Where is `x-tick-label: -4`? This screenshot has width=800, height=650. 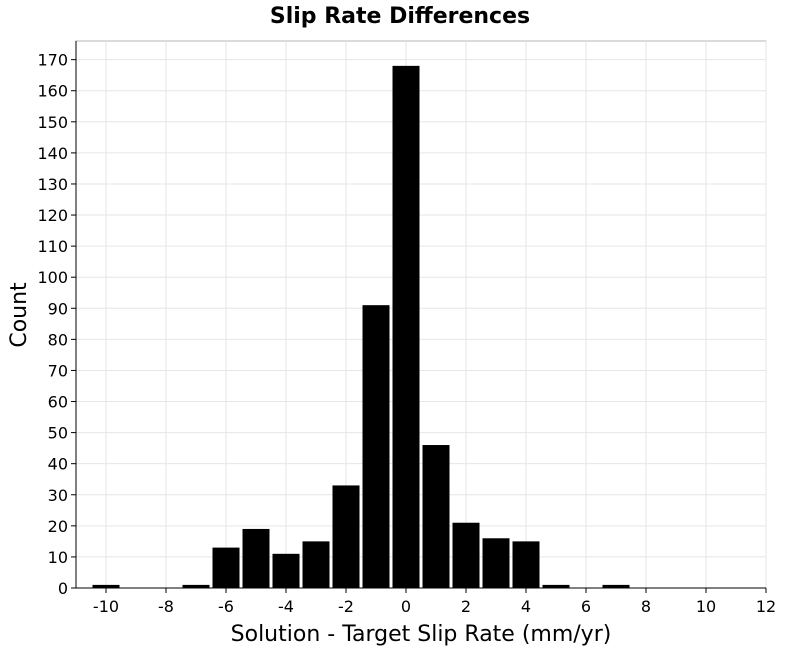
x-tick-label: -4 is located at coordinates (286, 606).